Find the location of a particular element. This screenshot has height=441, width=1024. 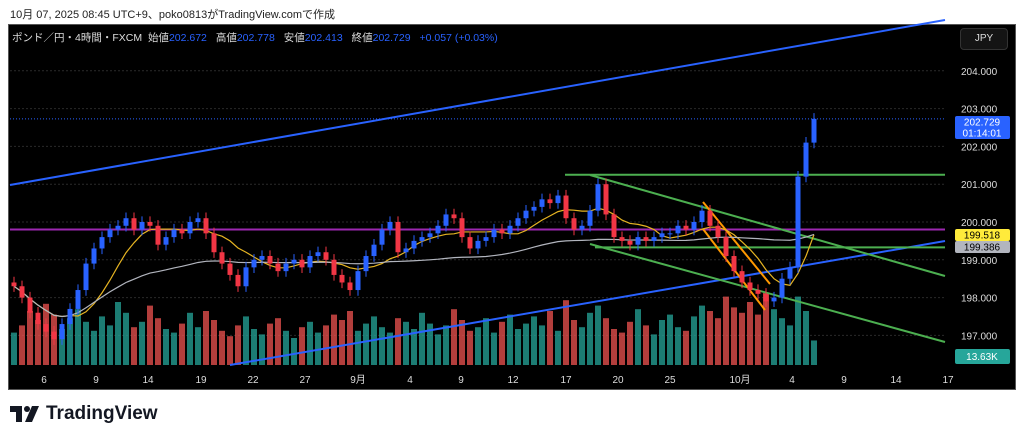

close-label: 終値 is located at coordinates (362, 38).